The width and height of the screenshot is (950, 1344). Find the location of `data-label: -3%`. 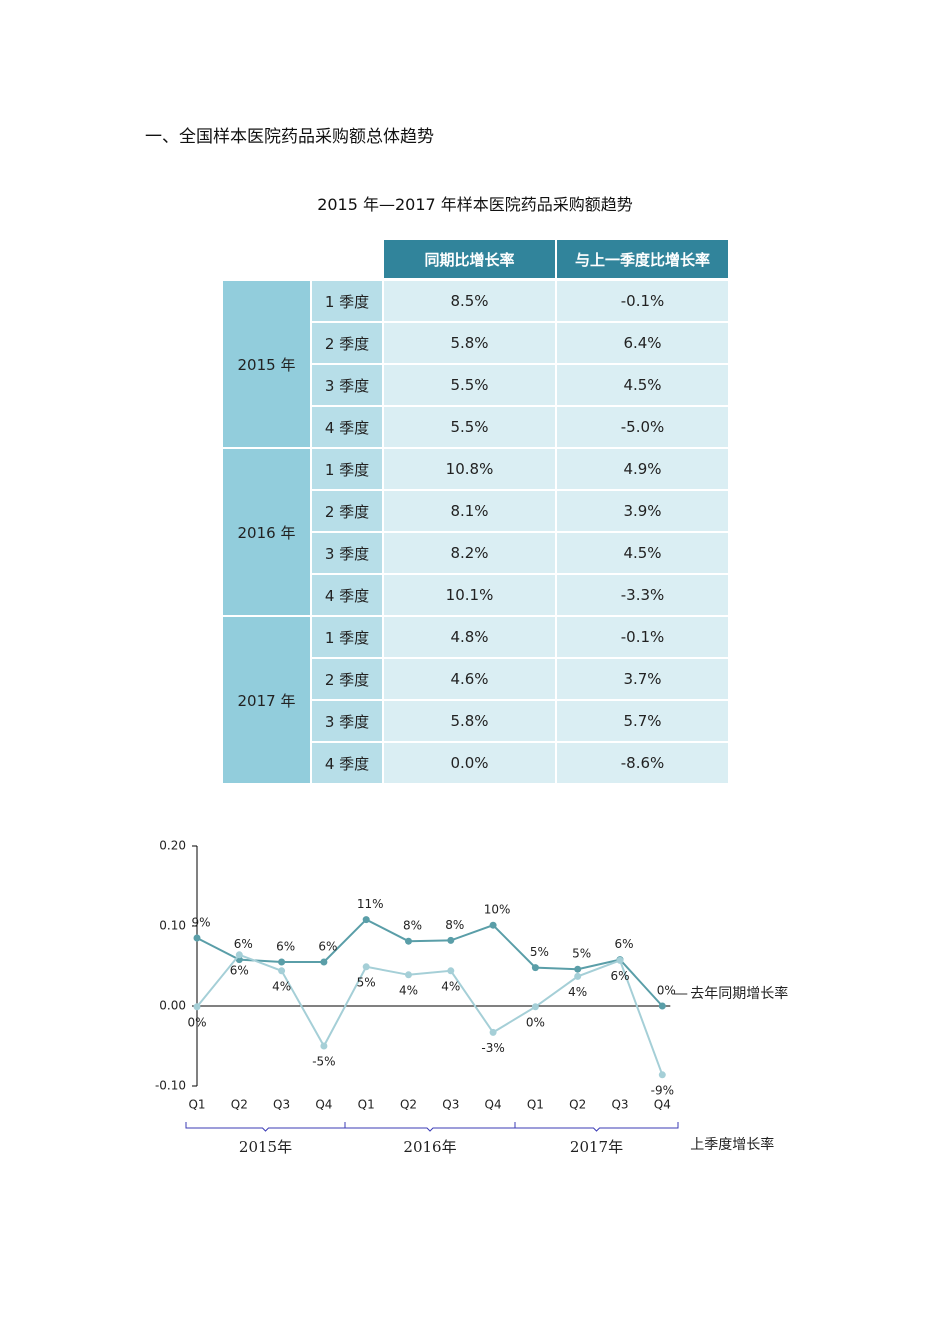

data-label: -3% is located at coordinates (492, 1048).